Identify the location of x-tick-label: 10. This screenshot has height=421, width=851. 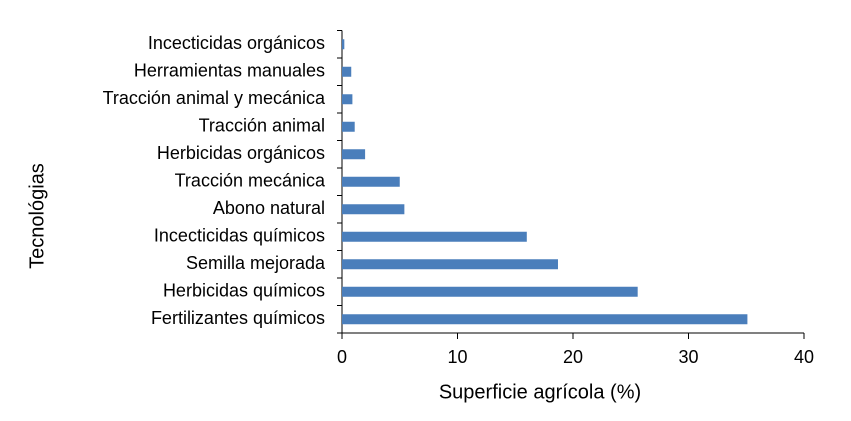
(457, 357).